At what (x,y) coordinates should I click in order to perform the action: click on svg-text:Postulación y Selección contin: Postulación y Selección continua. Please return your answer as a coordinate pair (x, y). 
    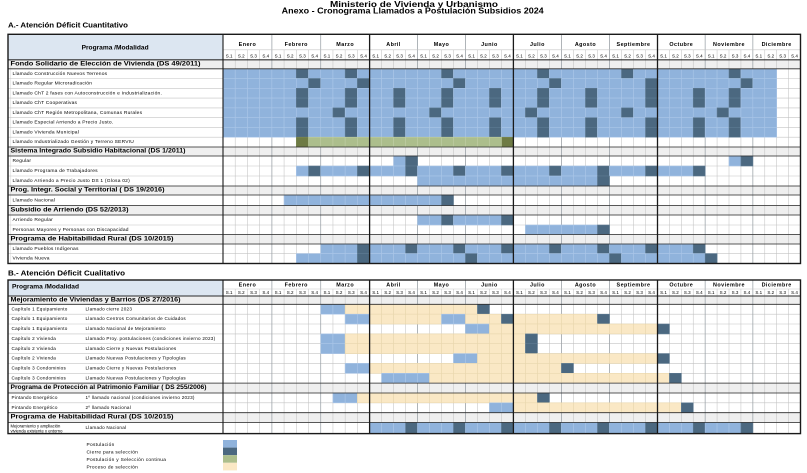
    Looking at the image, I should click on (127, 460).